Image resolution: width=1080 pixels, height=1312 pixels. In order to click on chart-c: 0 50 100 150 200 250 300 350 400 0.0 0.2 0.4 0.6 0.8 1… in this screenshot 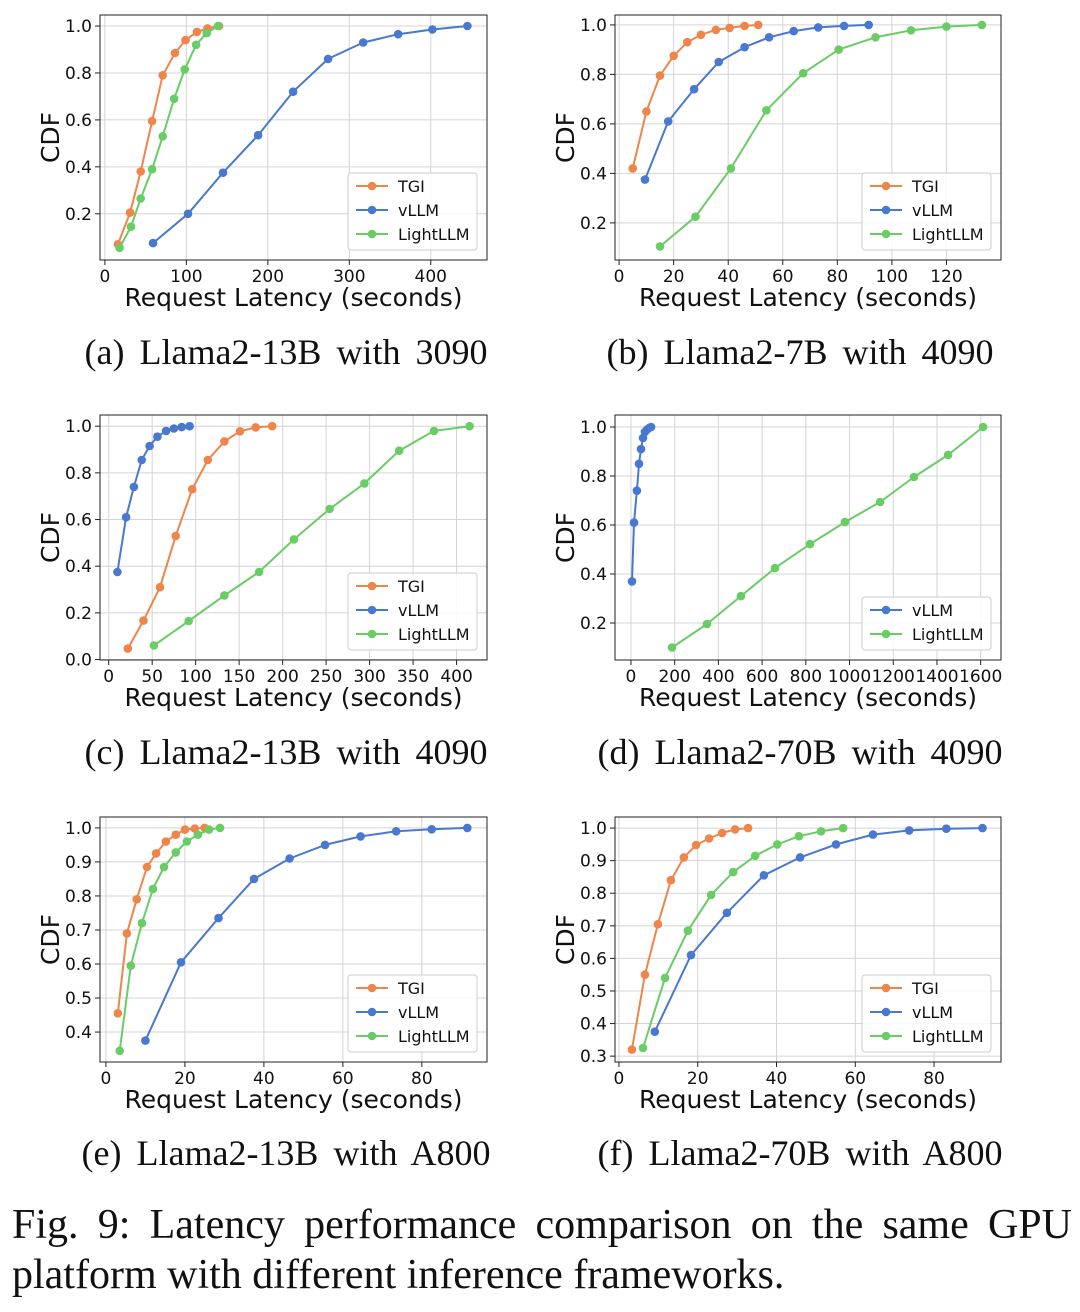, I will do `click(262, 563)`.